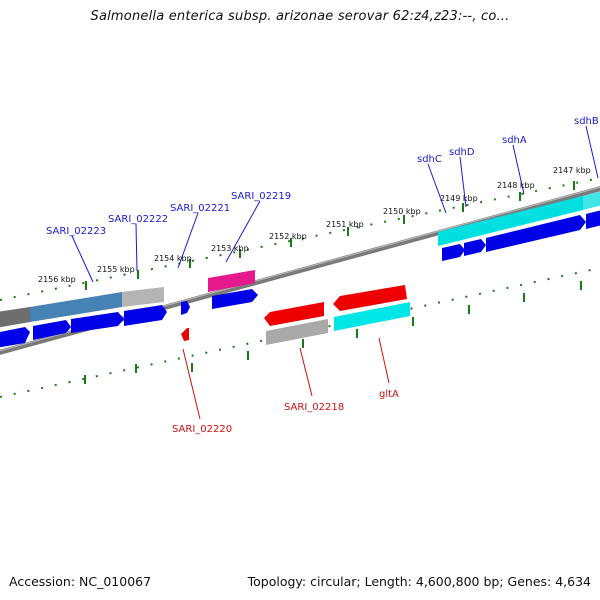 This screenshot has width=600, height=600. Describe the element at coordinates (80, 581) in the screenshot. I see `accession-text: Accession: NC_010067` at that location.